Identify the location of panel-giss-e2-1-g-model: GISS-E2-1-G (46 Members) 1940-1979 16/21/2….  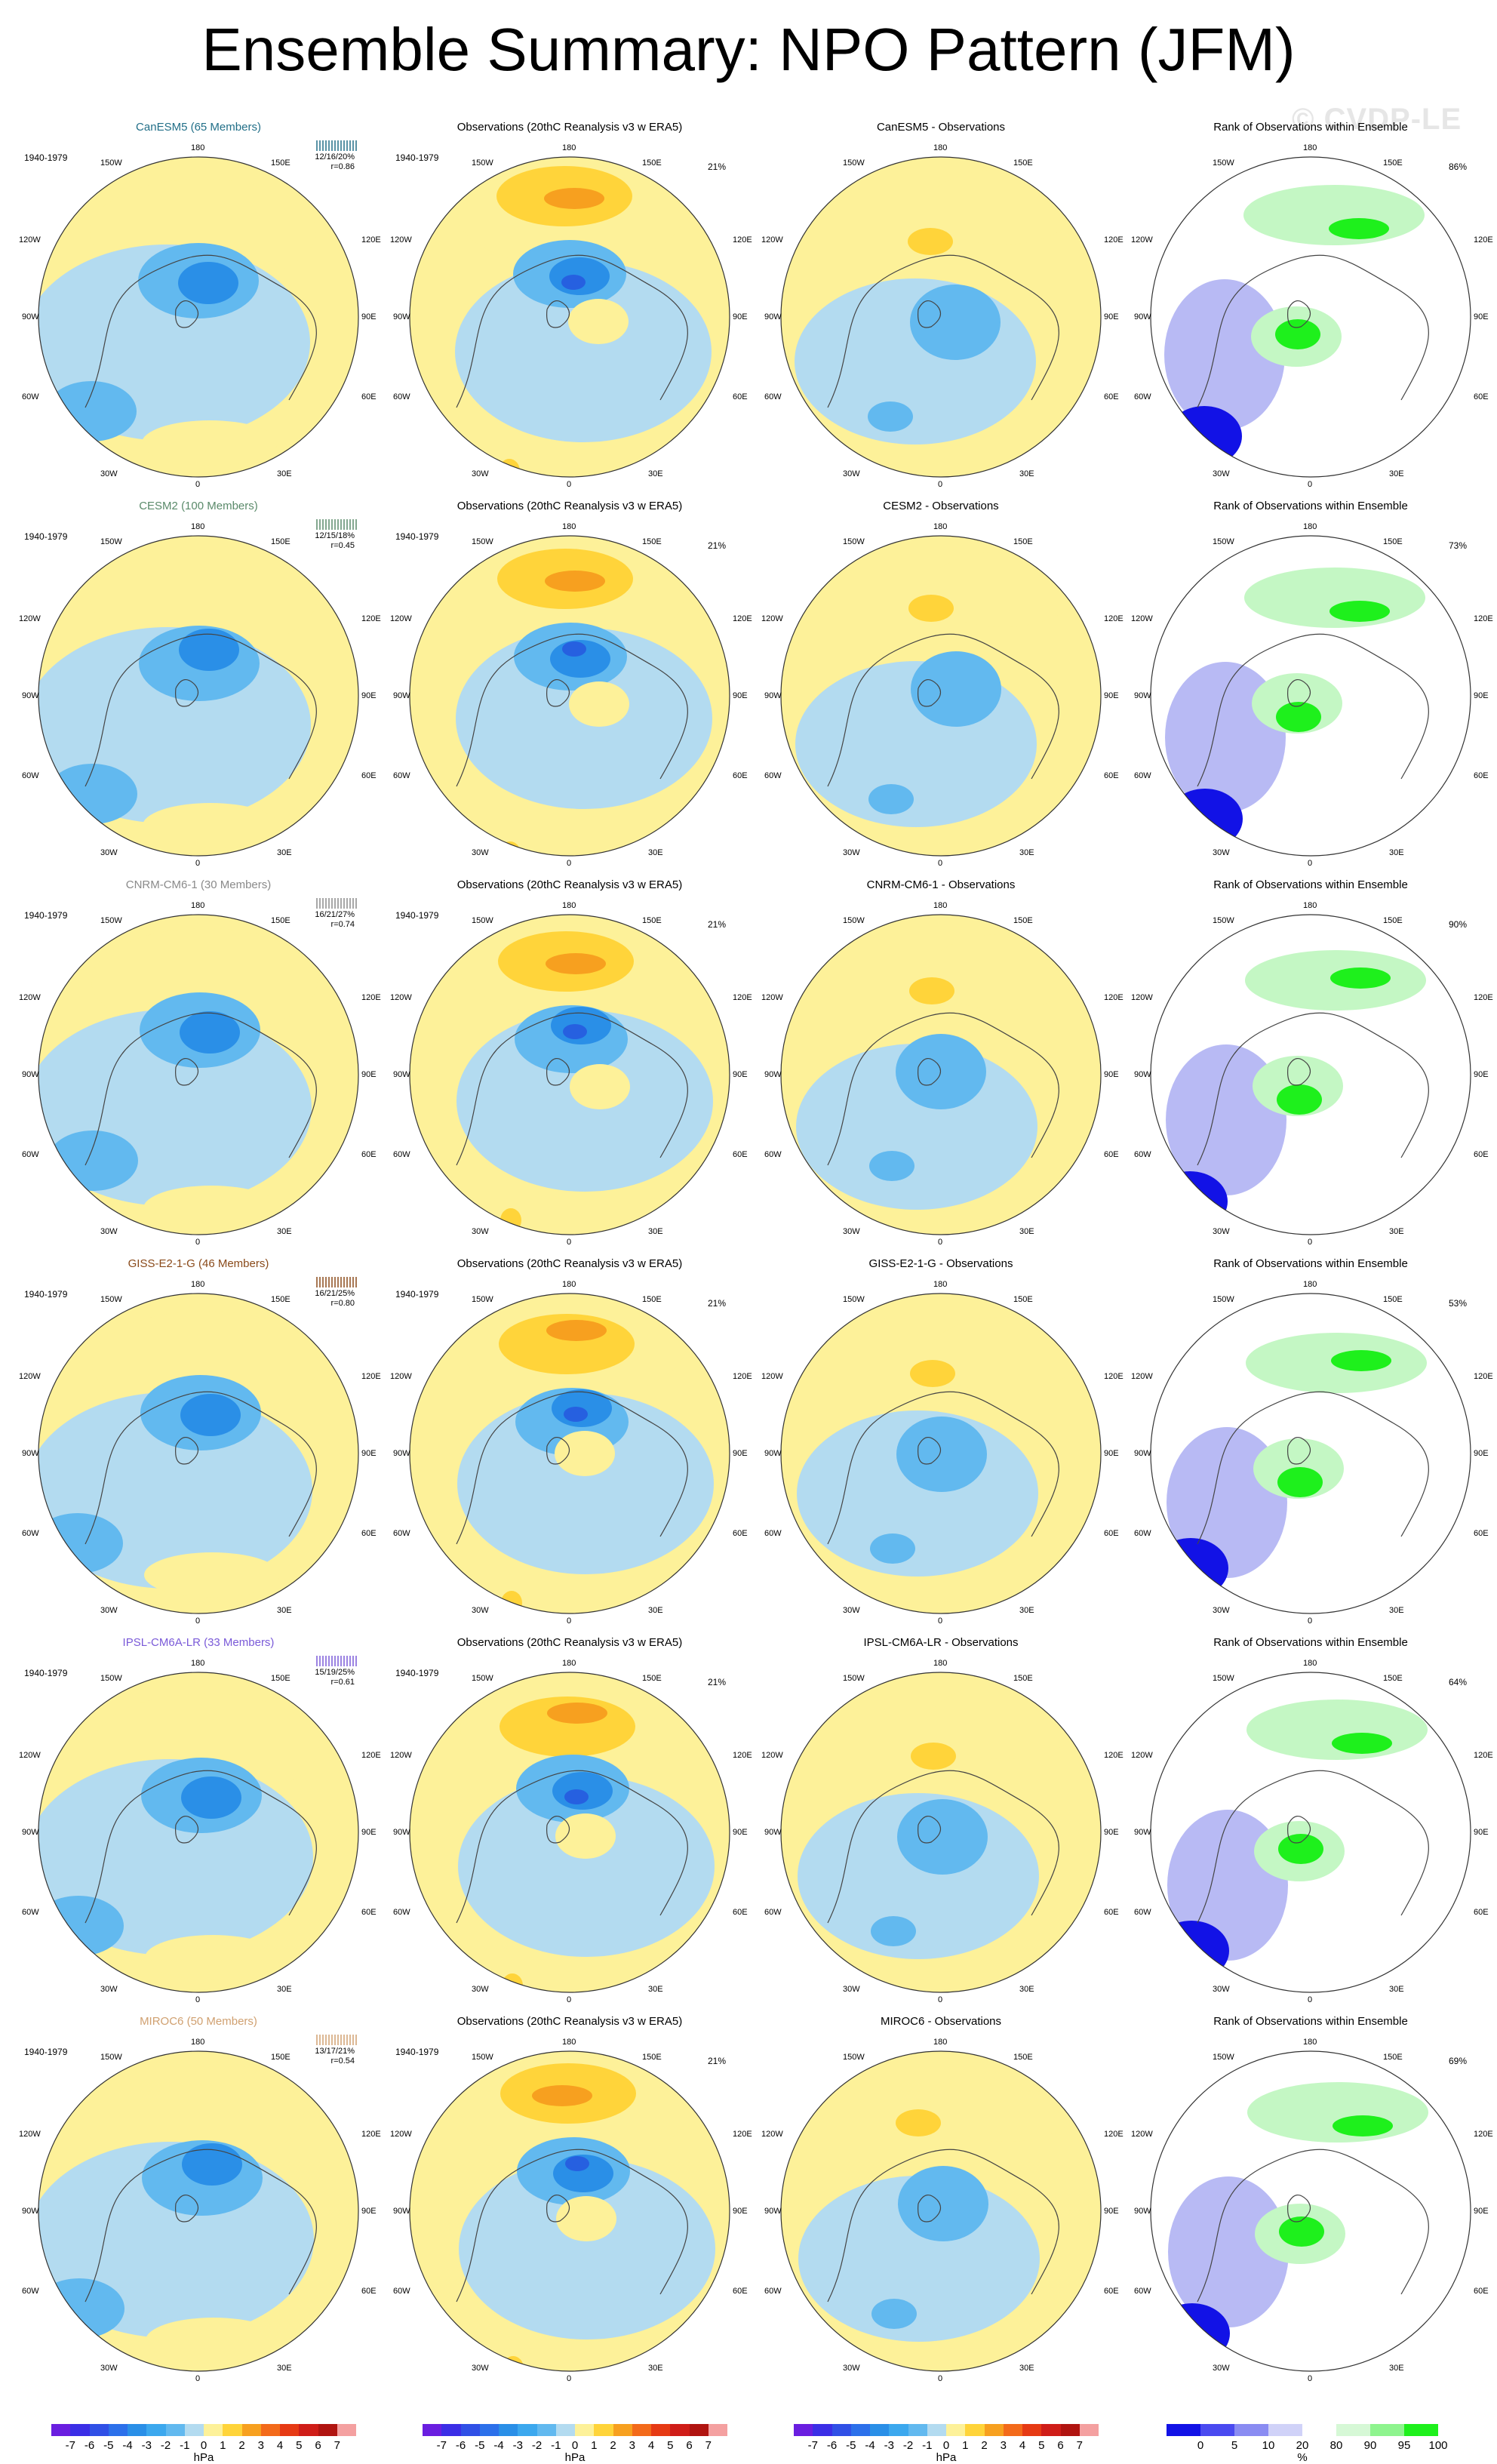
(200, 1442).